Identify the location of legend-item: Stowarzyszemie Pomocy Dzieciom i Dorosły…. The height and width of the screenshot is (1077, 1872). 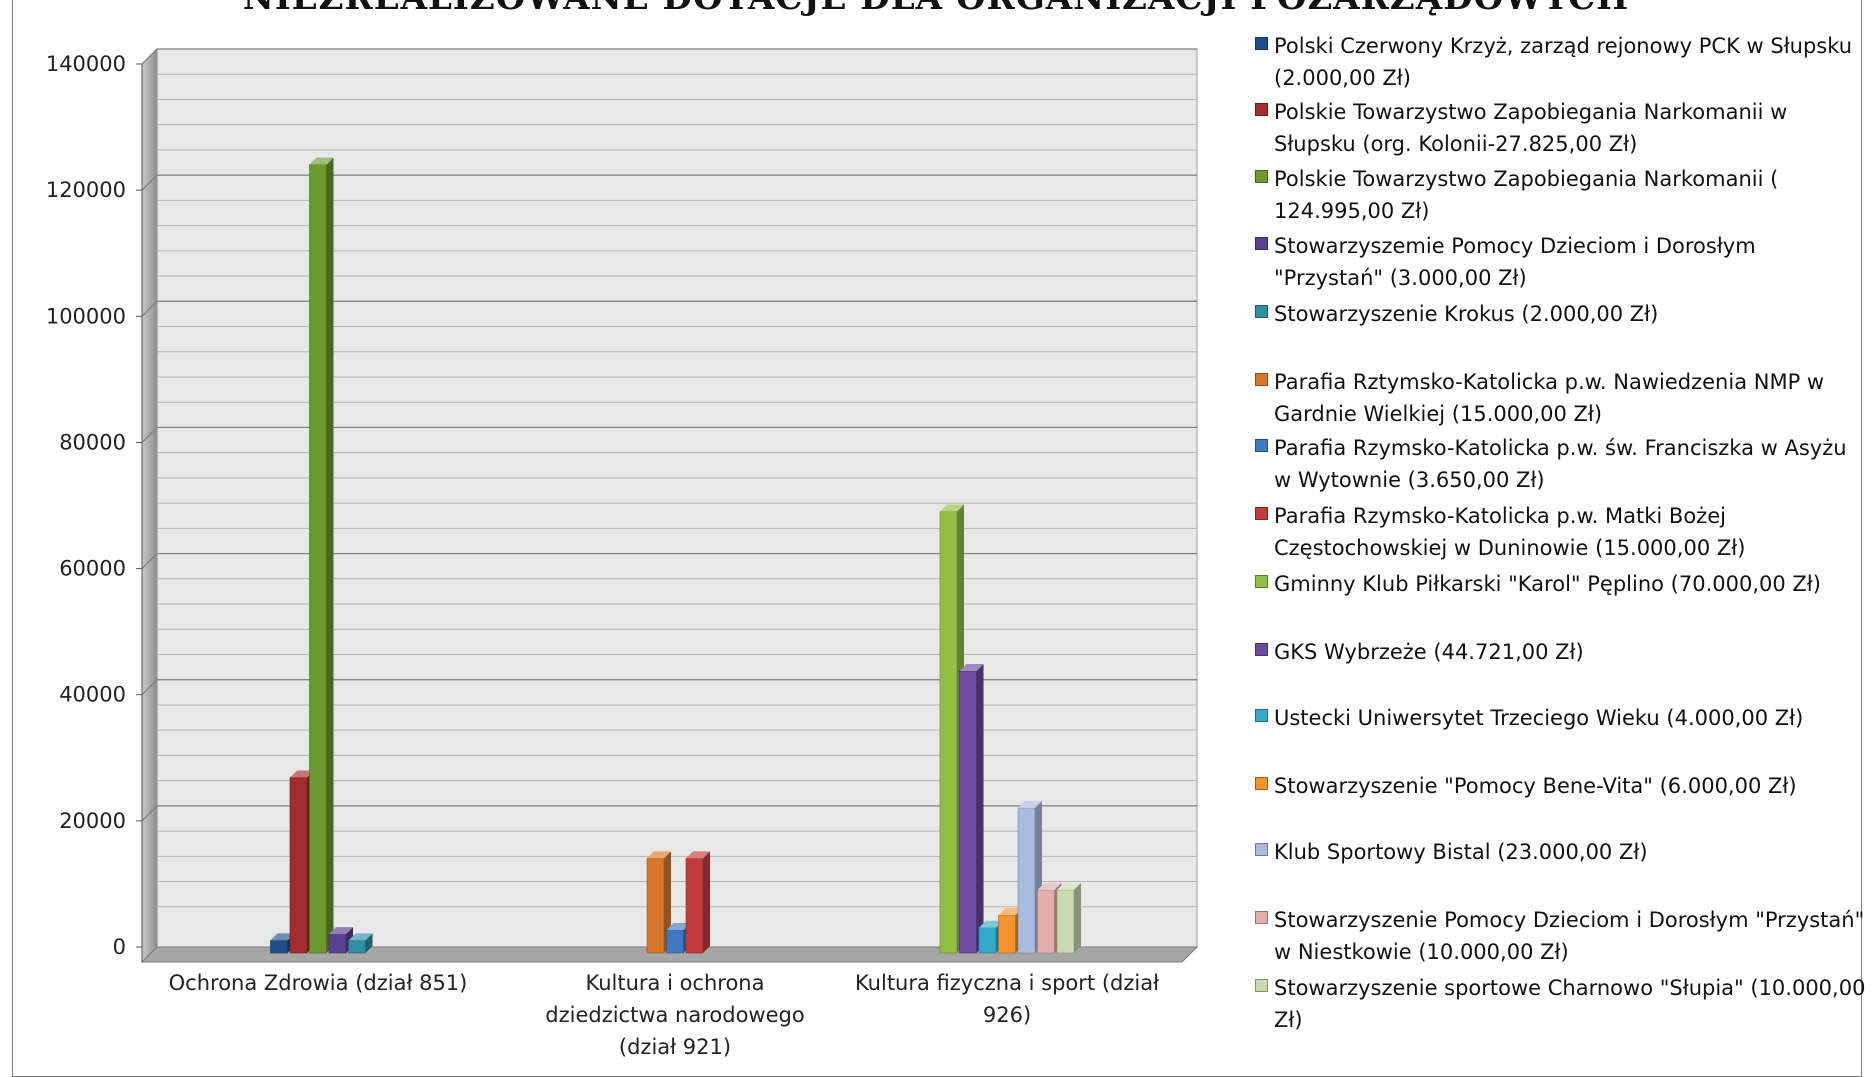
(1561, 262).